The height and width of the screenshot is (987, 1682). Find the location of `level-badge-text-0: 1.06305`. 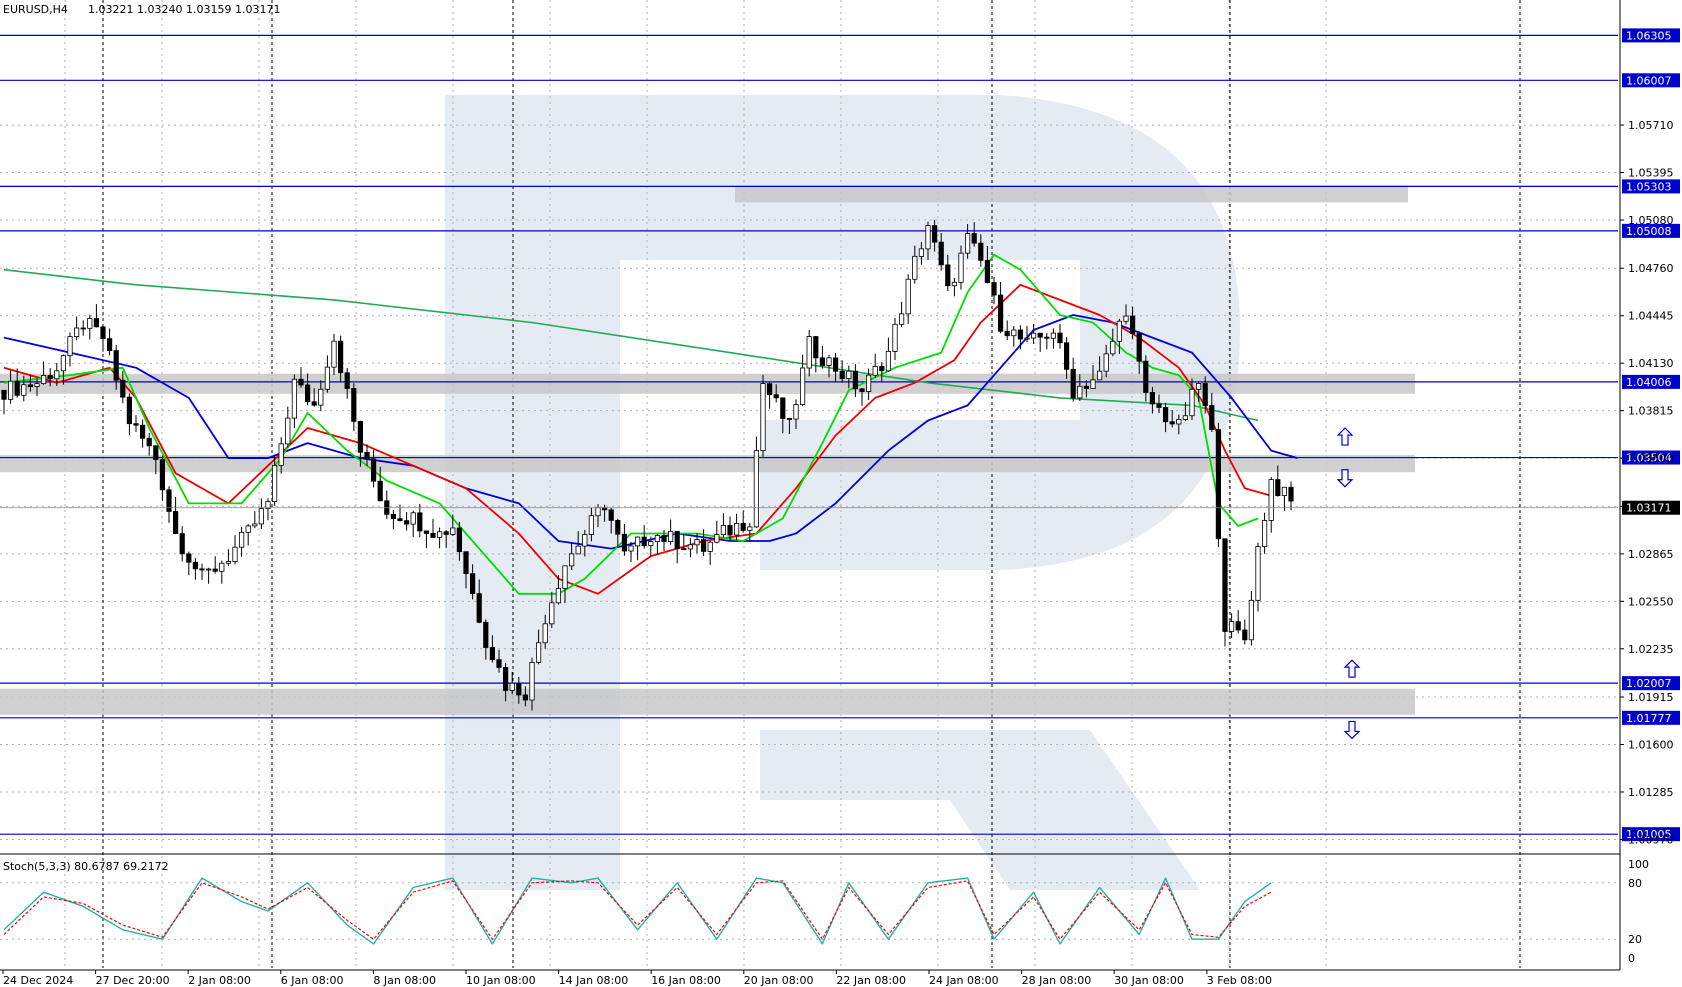

level-badge-text-0: 1.06305 is located at coordinates (1649, 35).